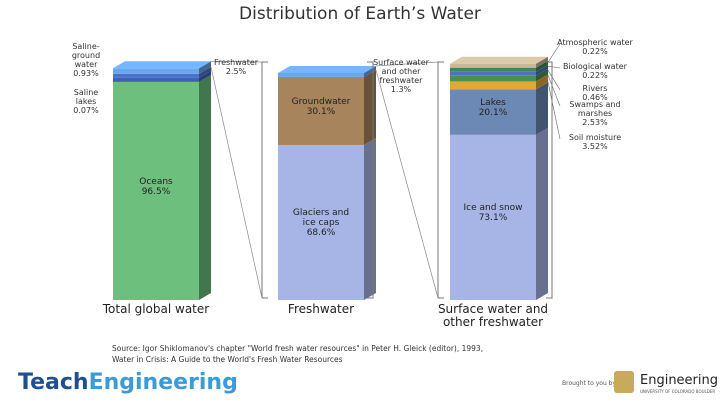  What do you see at coordinates (321, 218) in the screenshot?
I see `segment-name: Glaciers and ice caps` at bounding box center [321, 218].